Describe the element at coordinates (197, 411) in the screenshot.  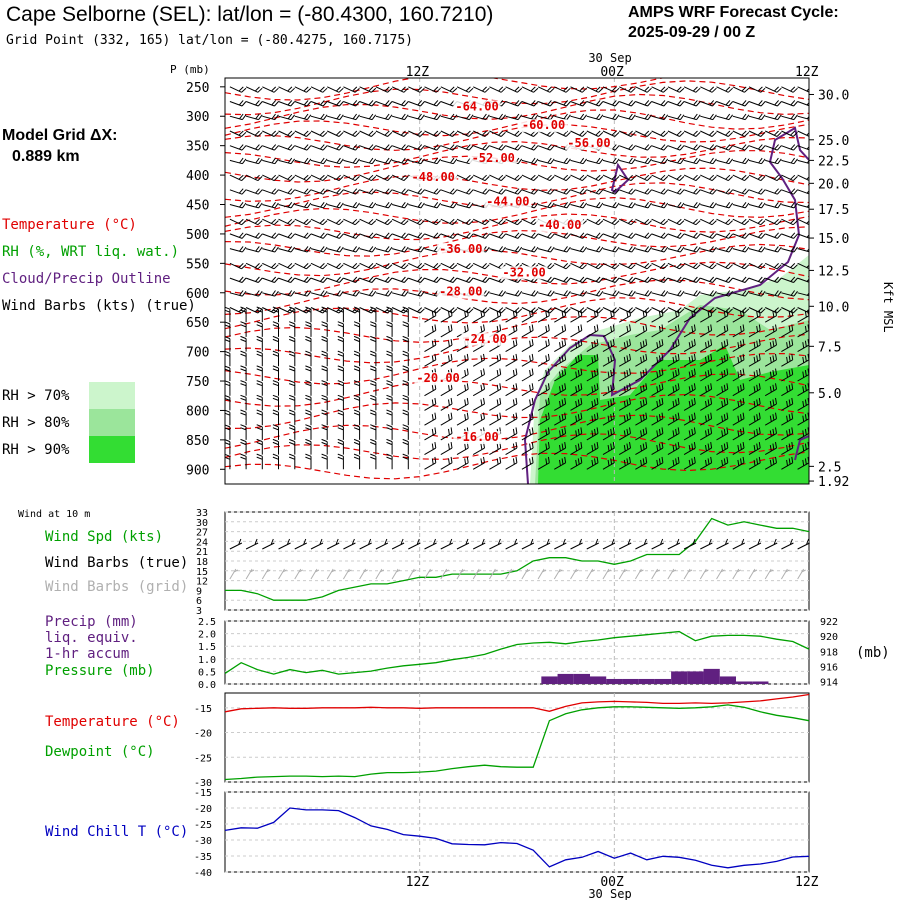
I see `pressure-tick-label: 800` at that location.